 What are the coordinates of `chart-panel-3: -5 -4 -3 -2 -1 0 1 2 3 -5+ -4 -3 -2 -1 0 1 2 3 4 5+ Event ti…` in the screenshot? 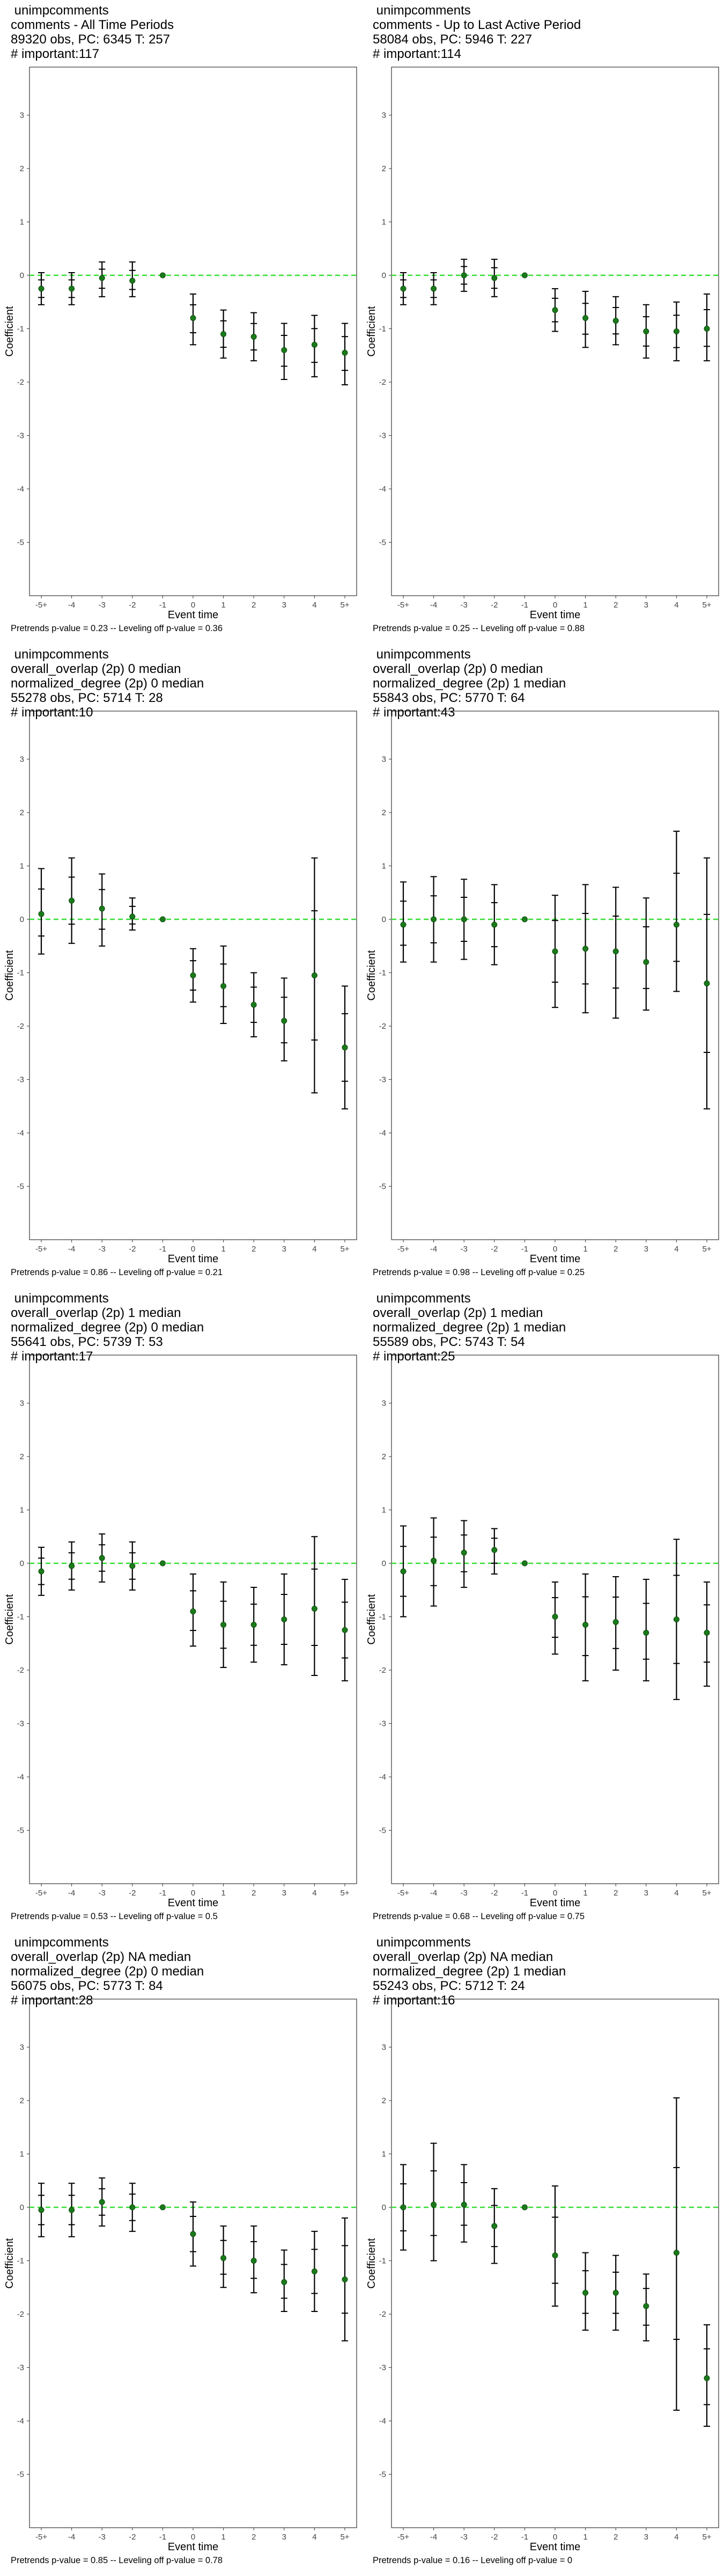 It's located at (181, 966).